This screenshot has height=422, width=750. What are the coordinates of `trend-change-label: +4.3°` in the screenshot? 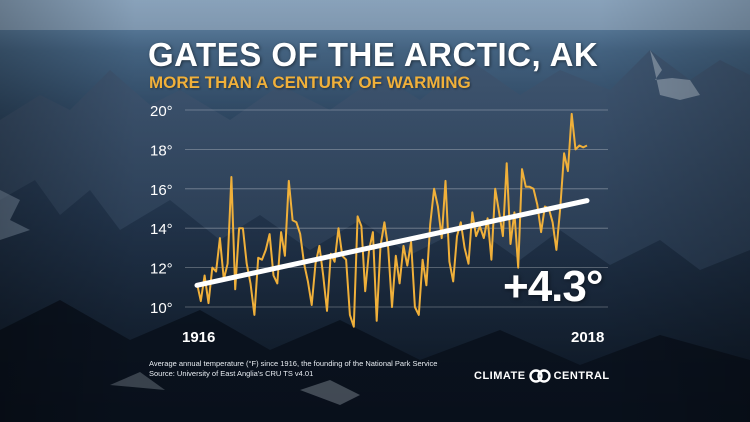 It's located at (553, 286).